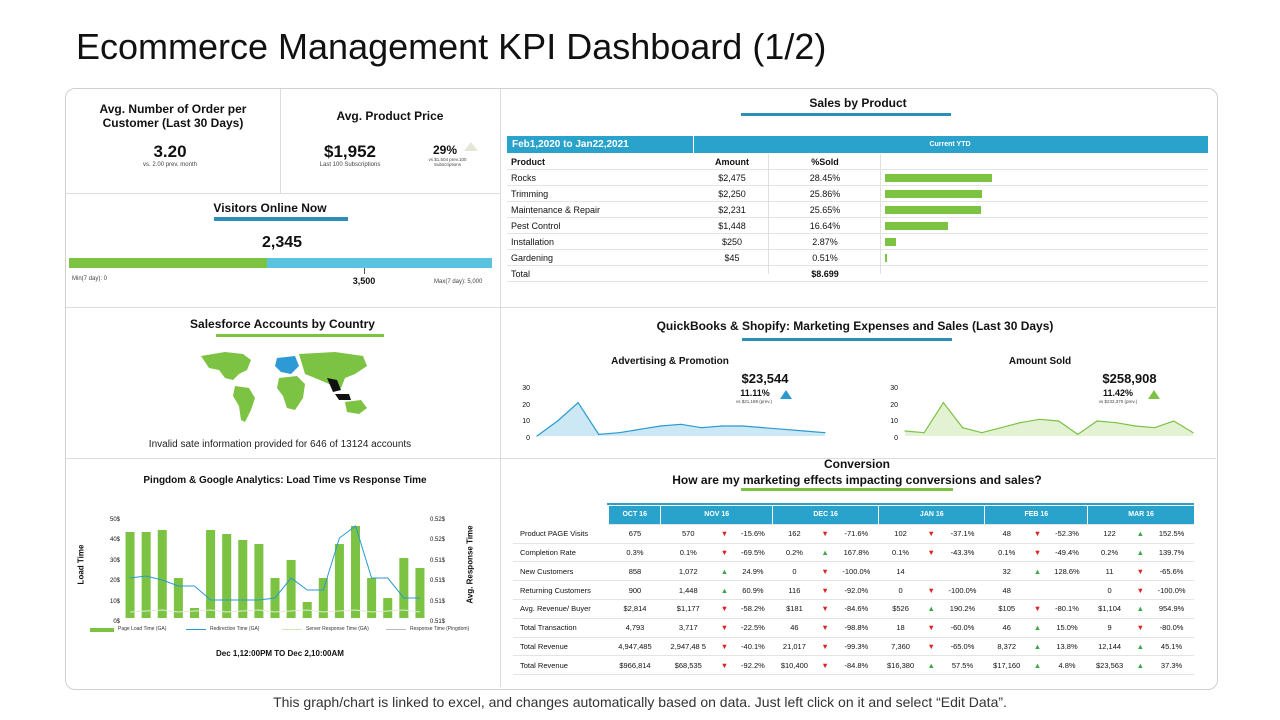  Describe the element at coordinates (1109, 590) in the screenshot. I see `month-value: 0` at that location.